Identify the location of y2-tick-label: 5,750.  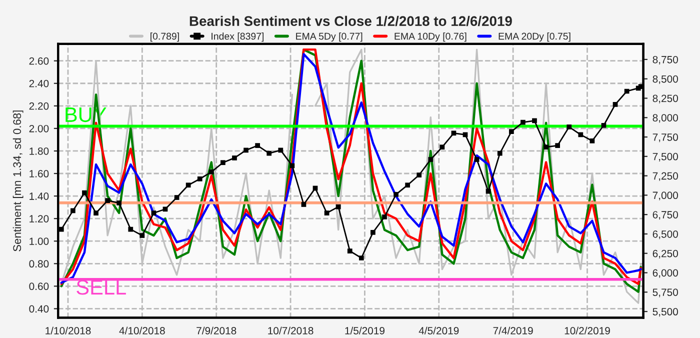
(665, 293).